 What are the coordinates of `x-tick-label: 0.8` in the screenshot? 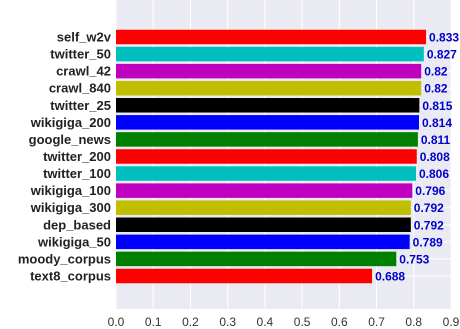 It's located at (413, 322).